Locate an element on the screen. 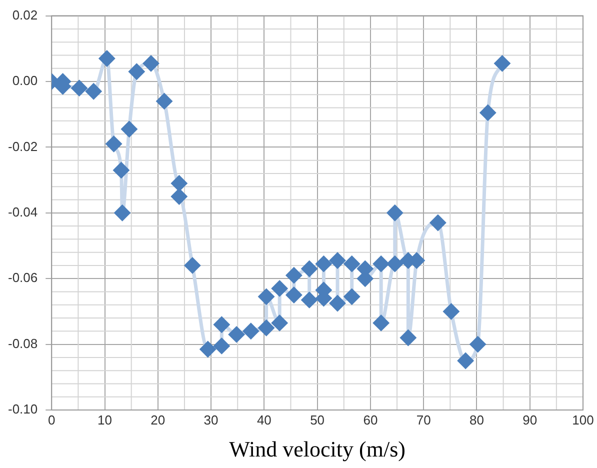 The image size is (597, 468). y-tick-label: -0.08 is located at coordinates (23, 343).